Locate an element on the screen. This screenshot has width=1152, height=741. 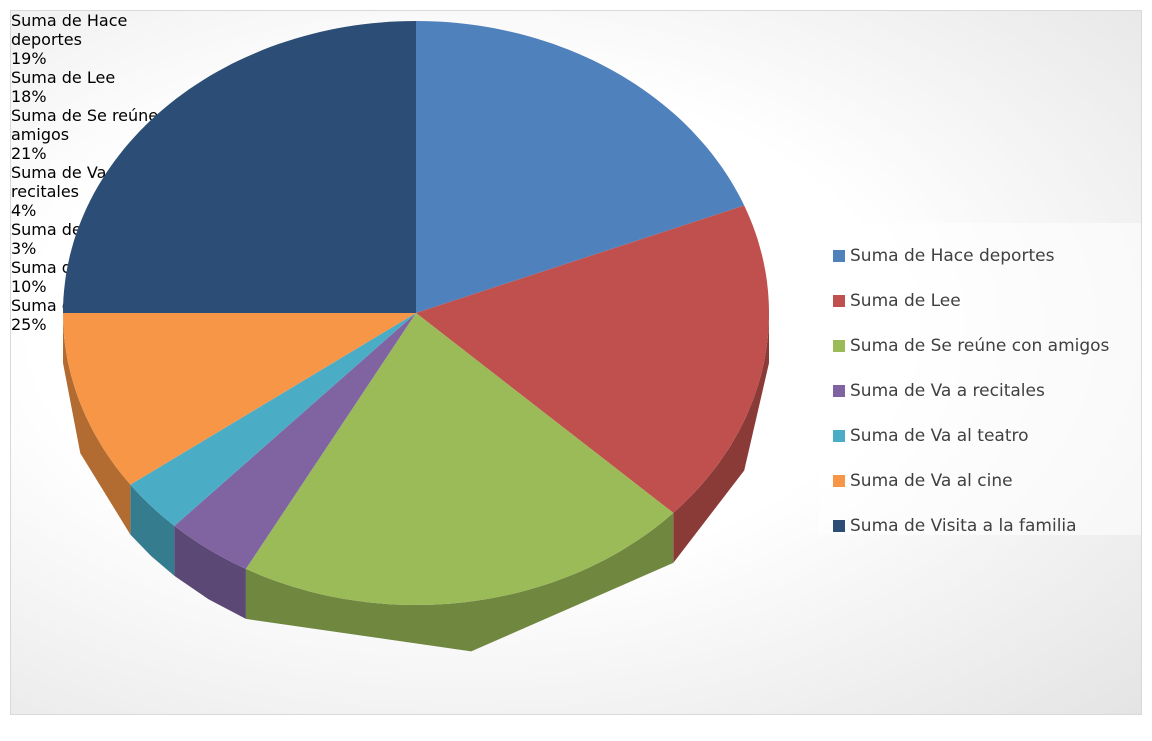
legend-item: Suma de Se reúne con amigos is located at coordinates (980, 345).